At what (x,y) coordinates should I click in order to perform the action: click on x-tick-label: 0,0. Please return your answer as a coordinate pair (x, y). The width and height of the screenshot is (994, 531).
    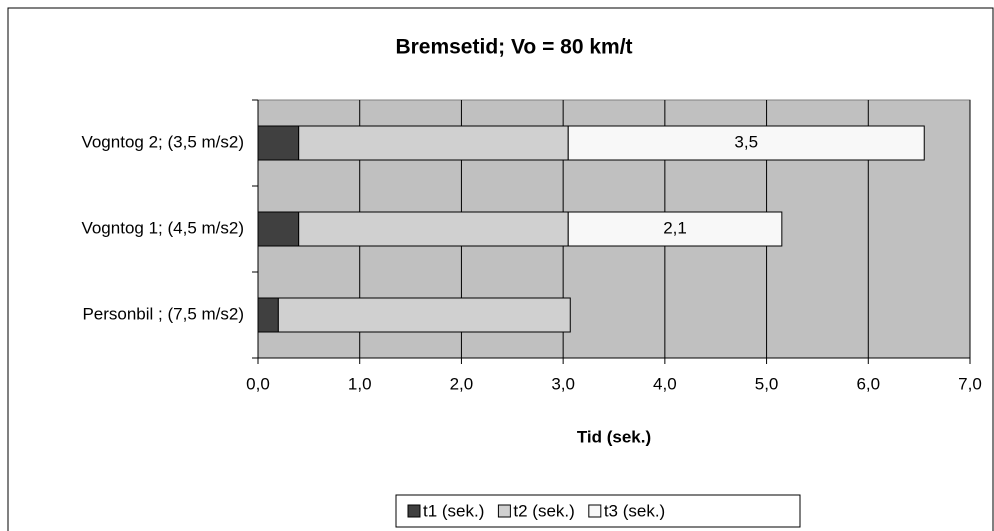
    Looking at the image, I should click on (258, 383).